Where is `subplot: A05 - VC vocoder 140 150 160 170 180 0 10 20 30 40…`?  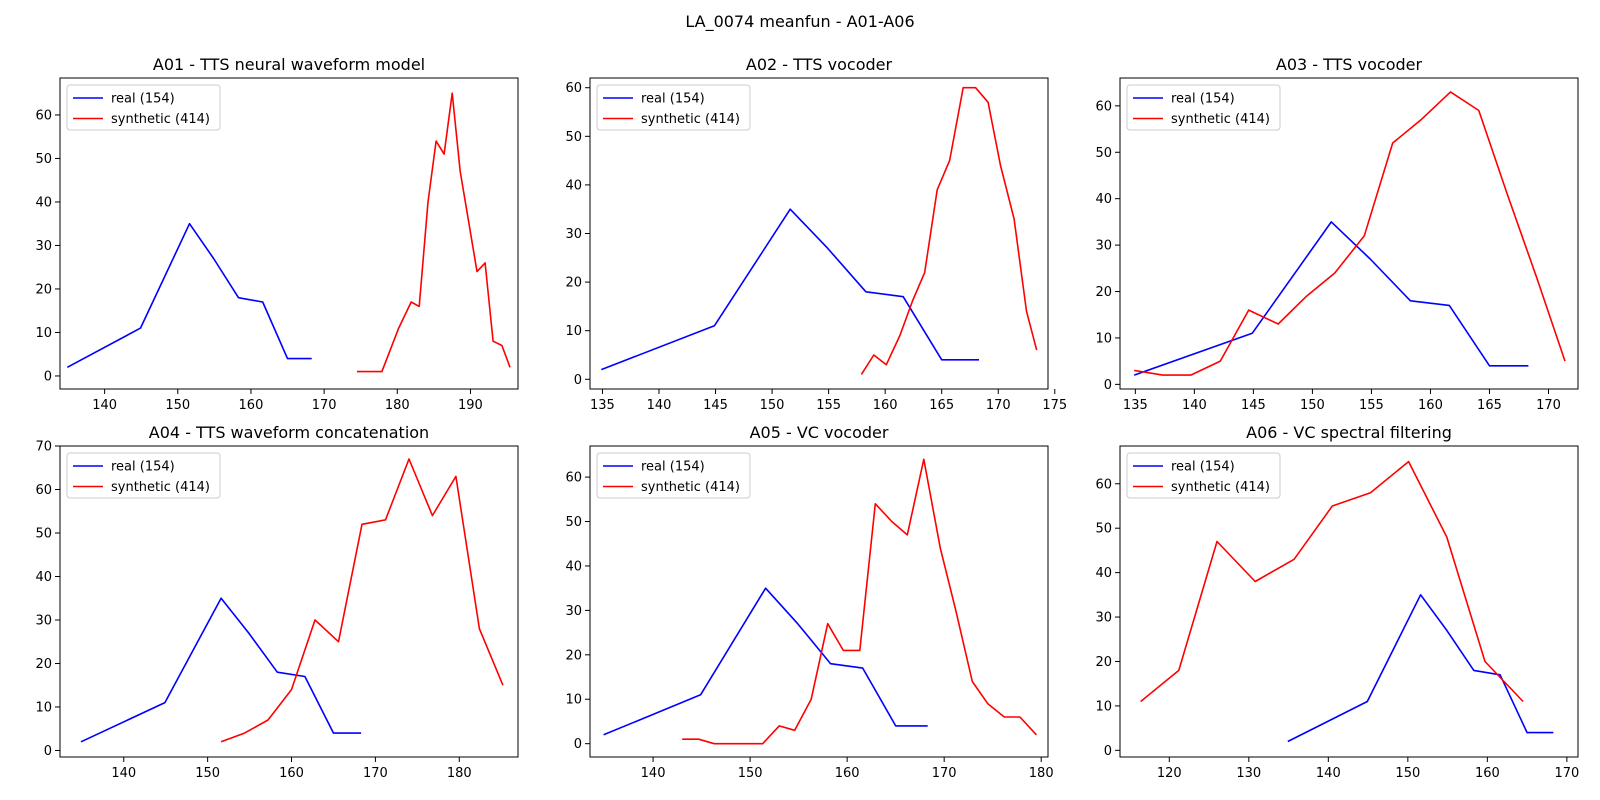
subplot: A05 - VC vocoder 140 150 160 170 180 0 10 20 30 40… is located at coordinates (809, 602).